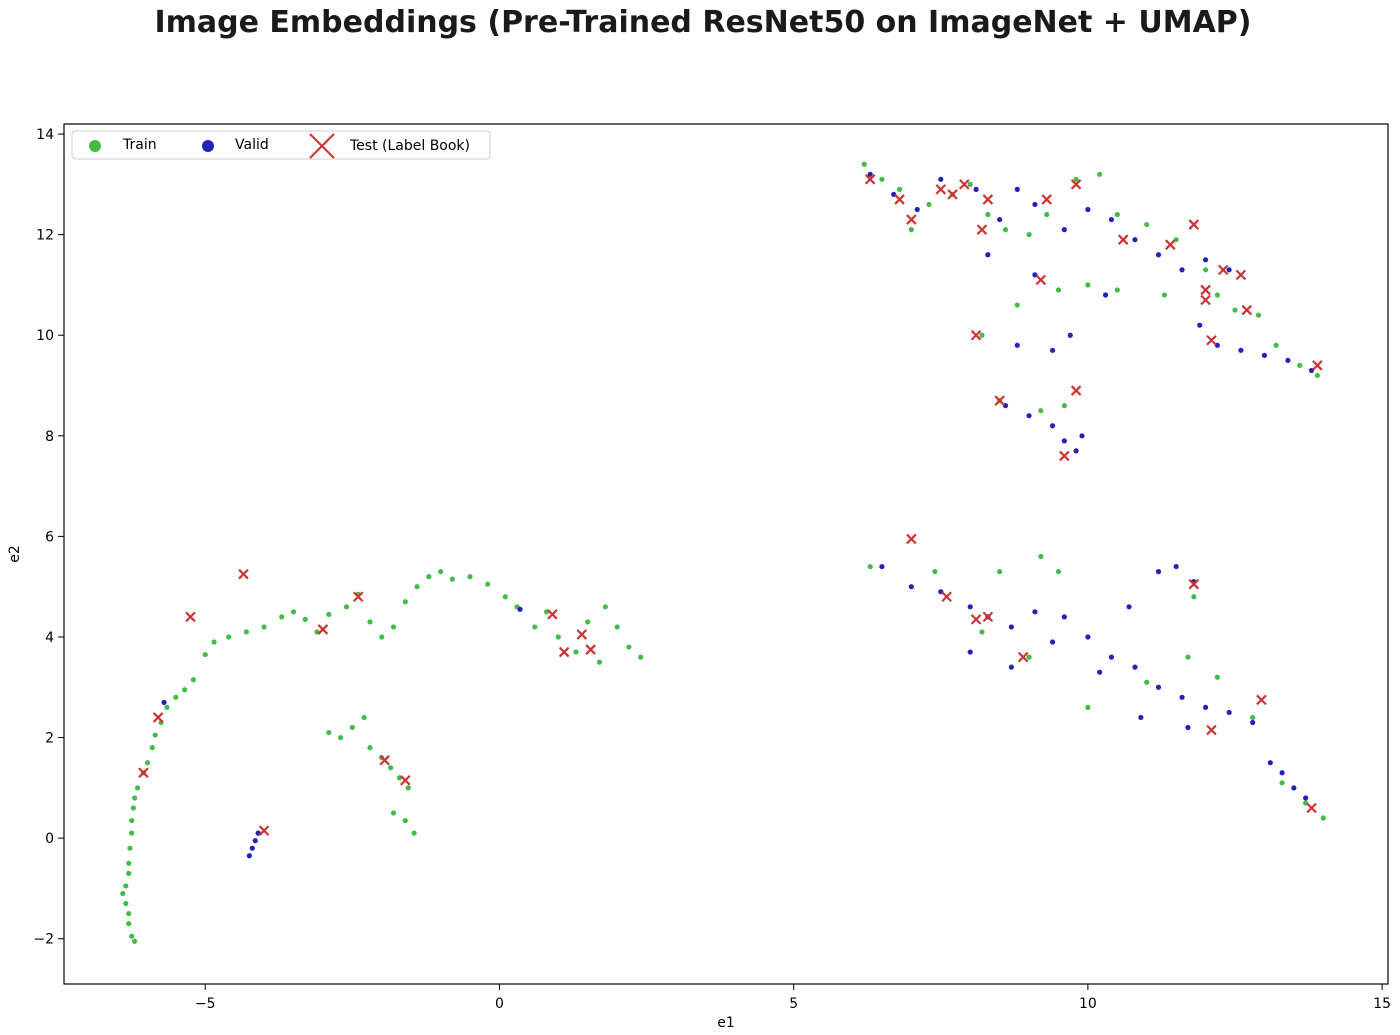 This screenshot has height=1035, width=1400. I want to click on x-tick-label: −5, so click(205, 1004).